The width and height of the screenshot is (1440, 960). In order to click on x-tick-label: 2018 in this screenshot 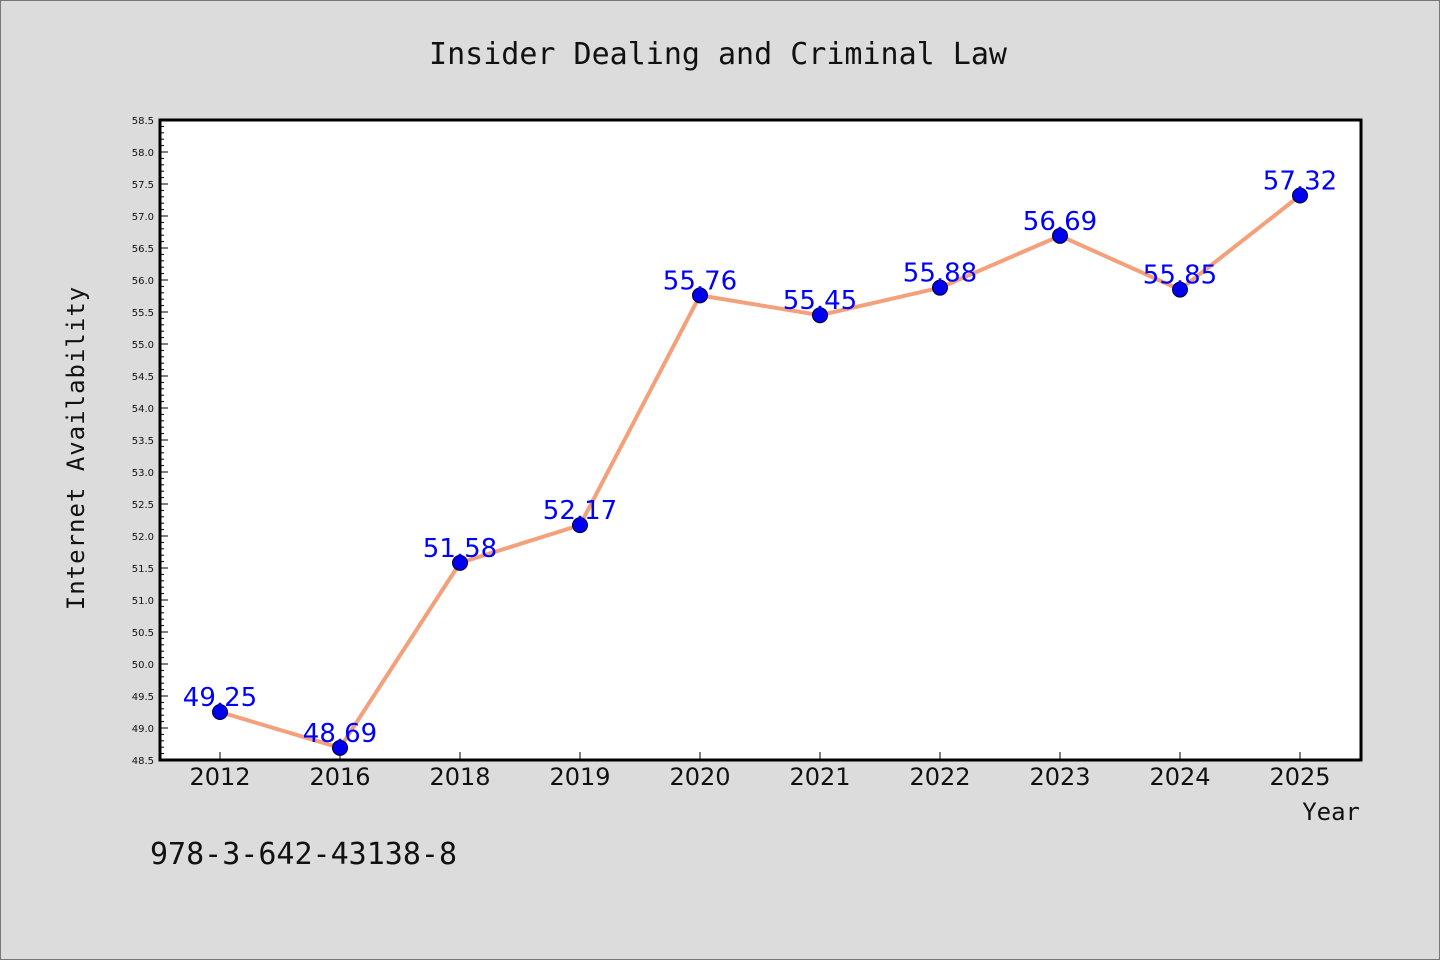, I will do `click(459, 777)`.